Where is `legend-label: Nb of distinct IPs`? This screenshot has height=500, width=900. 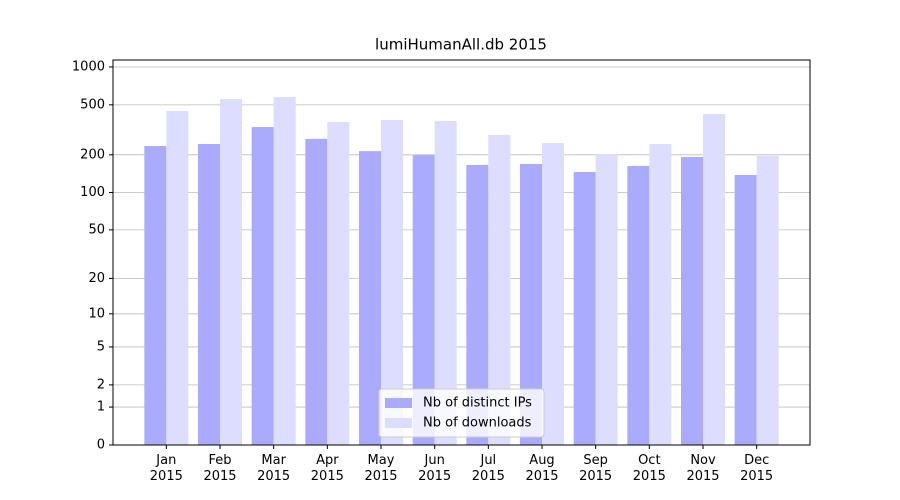
legend-label: Nb of distinct IPs is located at coordinates (477, 403).